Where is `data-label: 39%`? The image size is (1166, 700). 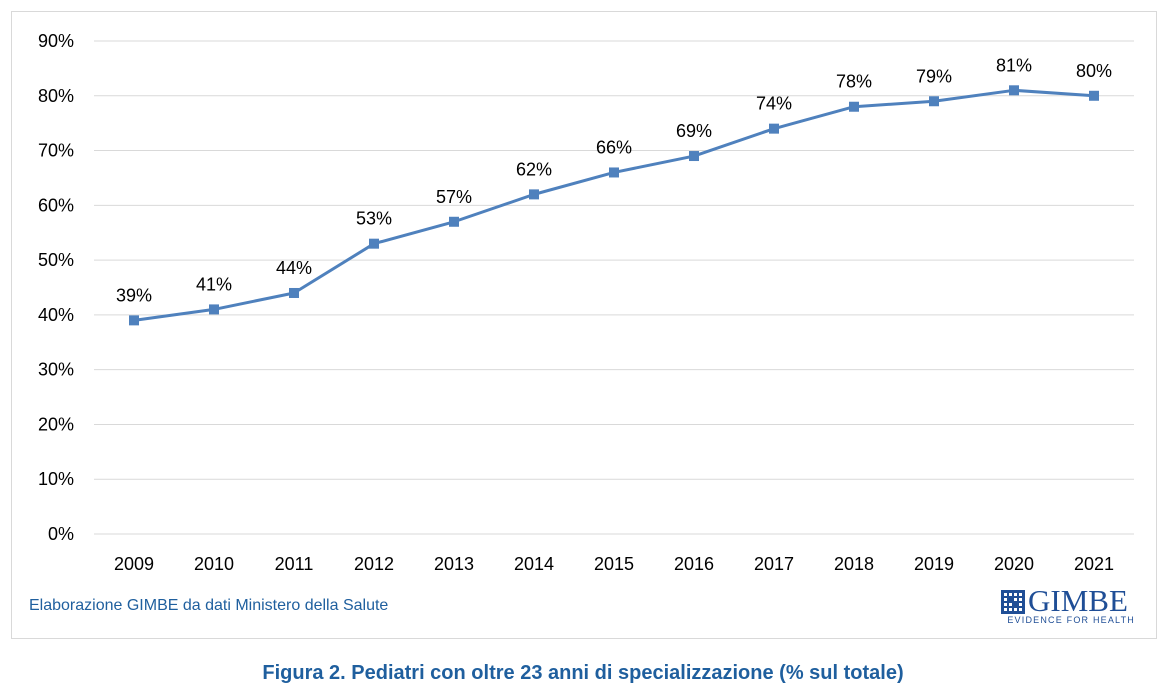
data-label: 39% is located at coordinates (134, 295).